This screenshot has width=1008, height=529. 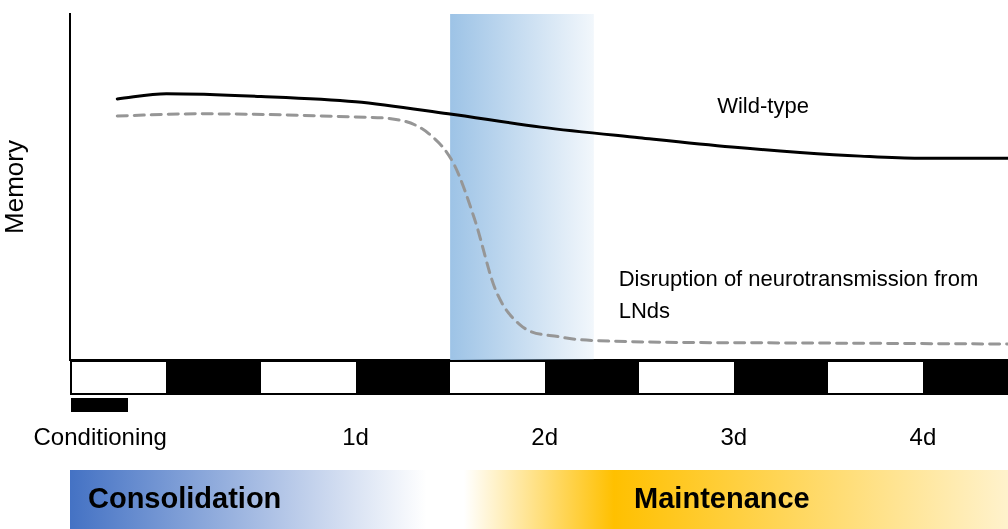 I want to click on x-tick-label: 4d, so click(x=923, y=437).